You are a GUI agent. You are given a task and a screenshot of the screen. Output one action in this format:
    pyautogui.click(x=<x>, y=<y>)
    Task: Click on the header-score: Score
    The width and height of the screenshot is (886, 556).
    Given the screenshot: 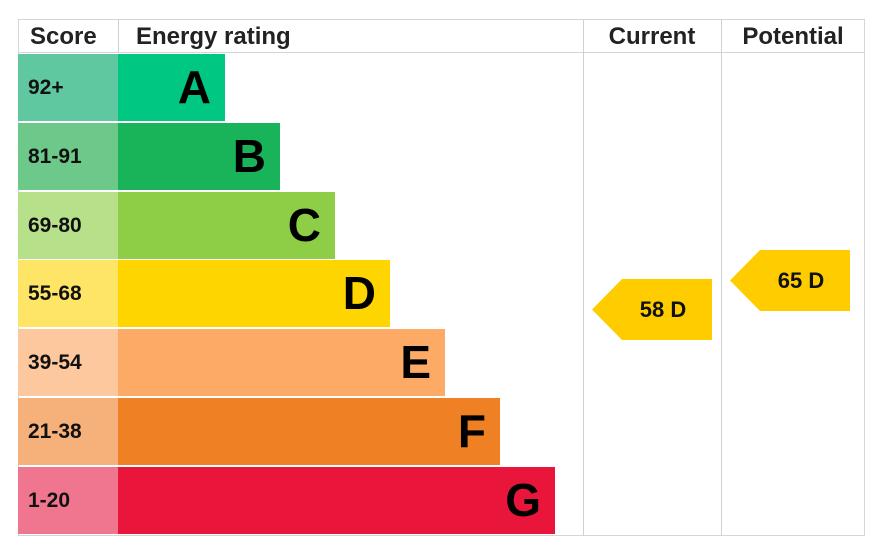 What is the action you would take?
    pyautogui.click(x=68, y=36)
    